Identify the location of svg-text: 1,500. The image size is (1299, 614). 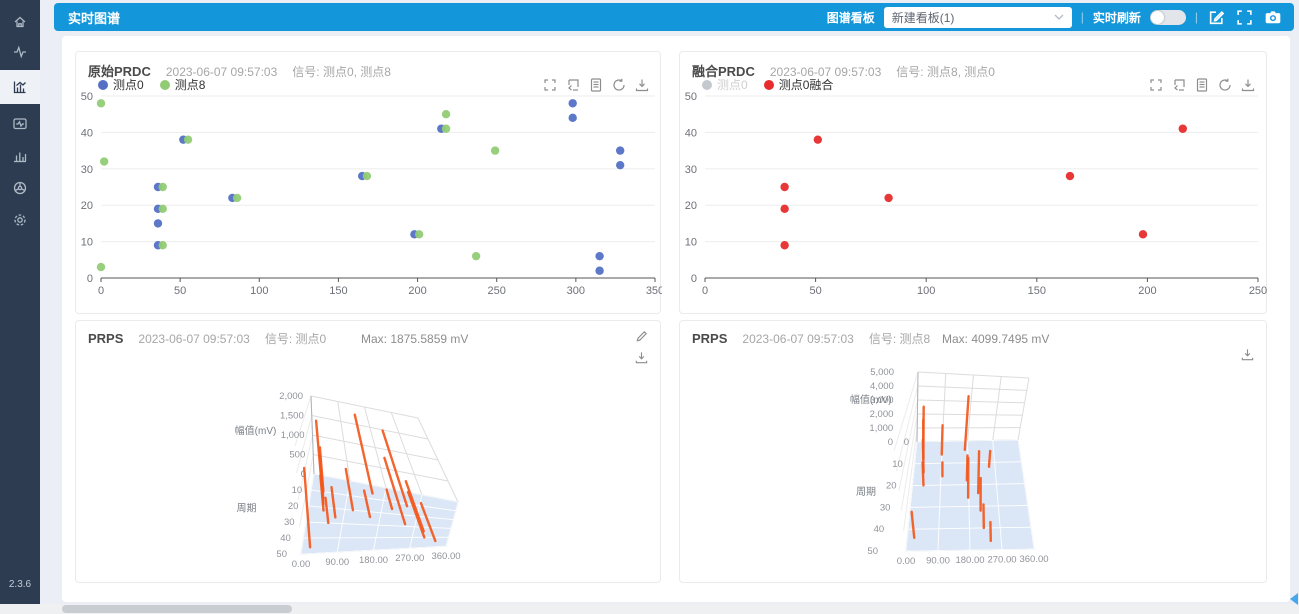
(292, 416).